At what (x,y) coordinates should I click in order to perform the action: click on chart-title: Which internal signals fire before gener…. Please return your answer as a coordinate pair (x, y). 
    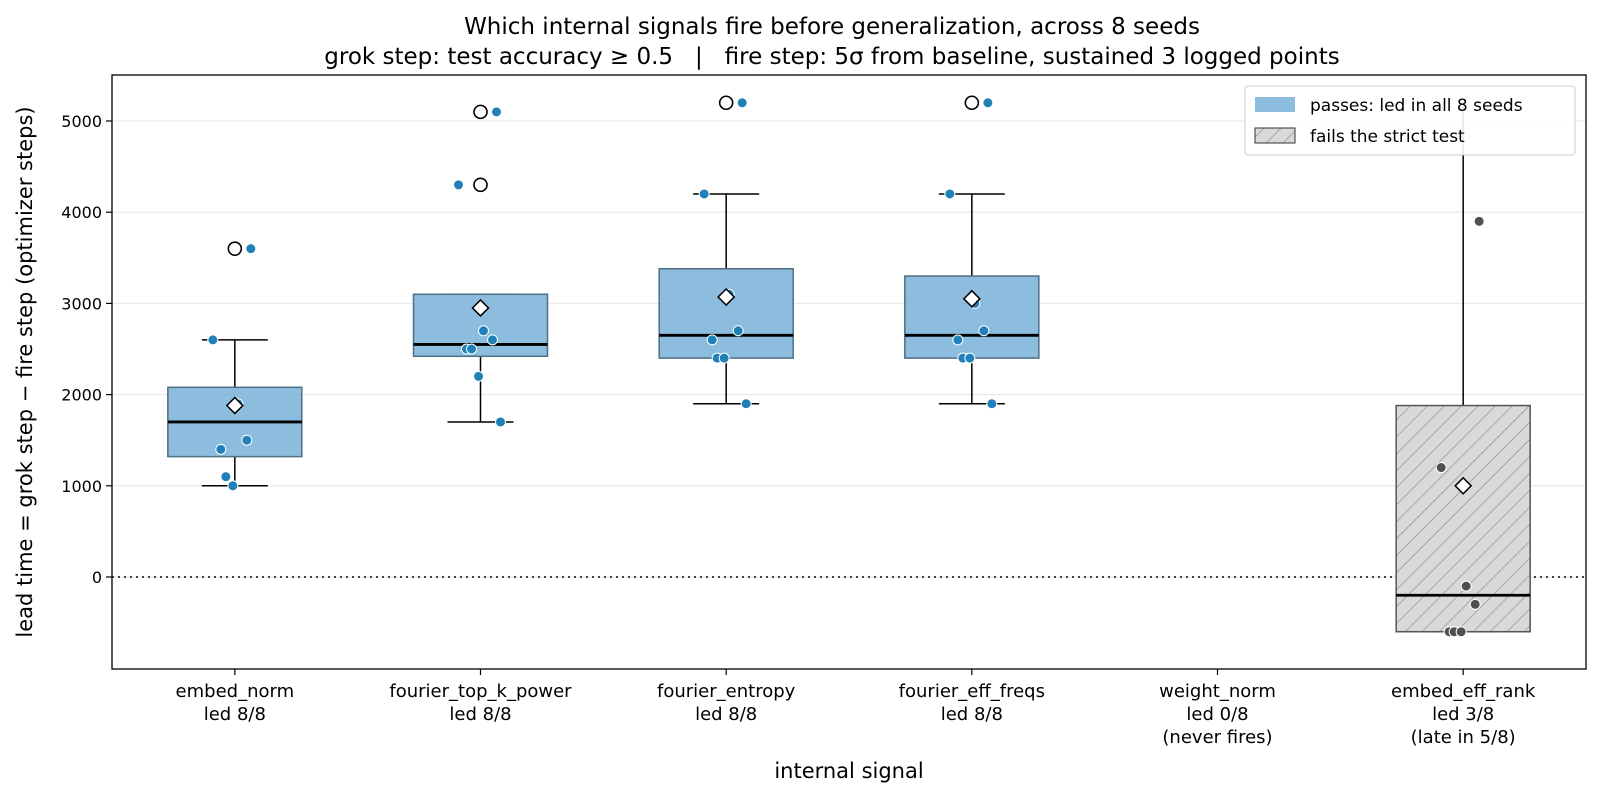
    Looking at the image, I should click on (832, 27).